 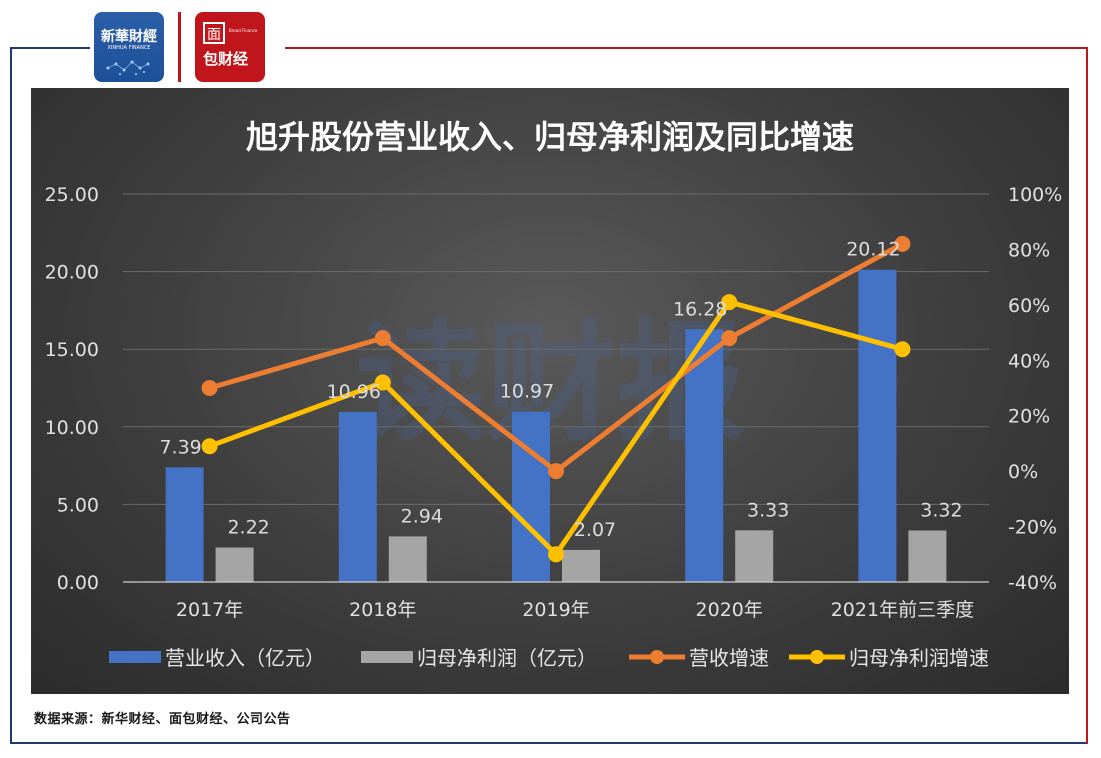 What do you see at coordinates (382, 610) in the screenshot?
I see `x-tick-label: 2018年` at bounding box center [382, 610].